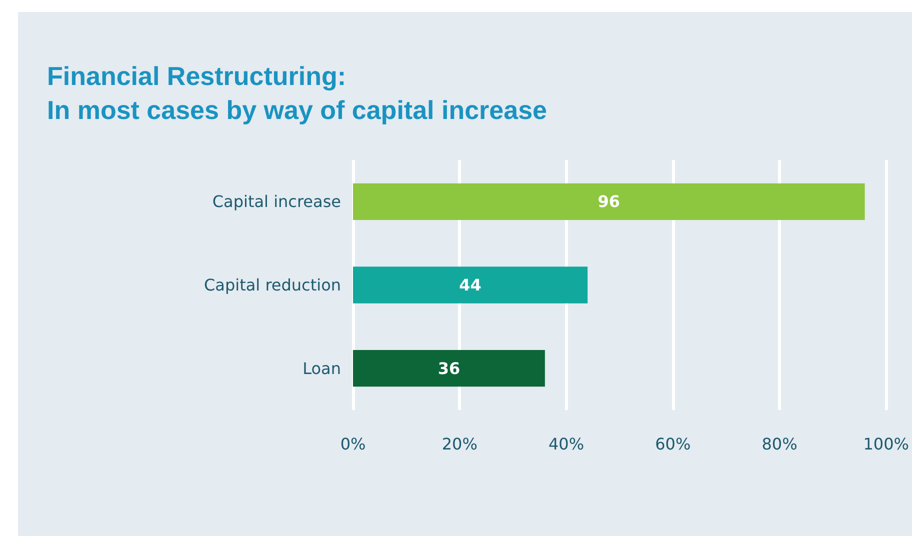  What do you see at coordinates (276, 202) in the screenshot?
I see `y-tick-label: Capital increase` at bounding box center [276, 202].